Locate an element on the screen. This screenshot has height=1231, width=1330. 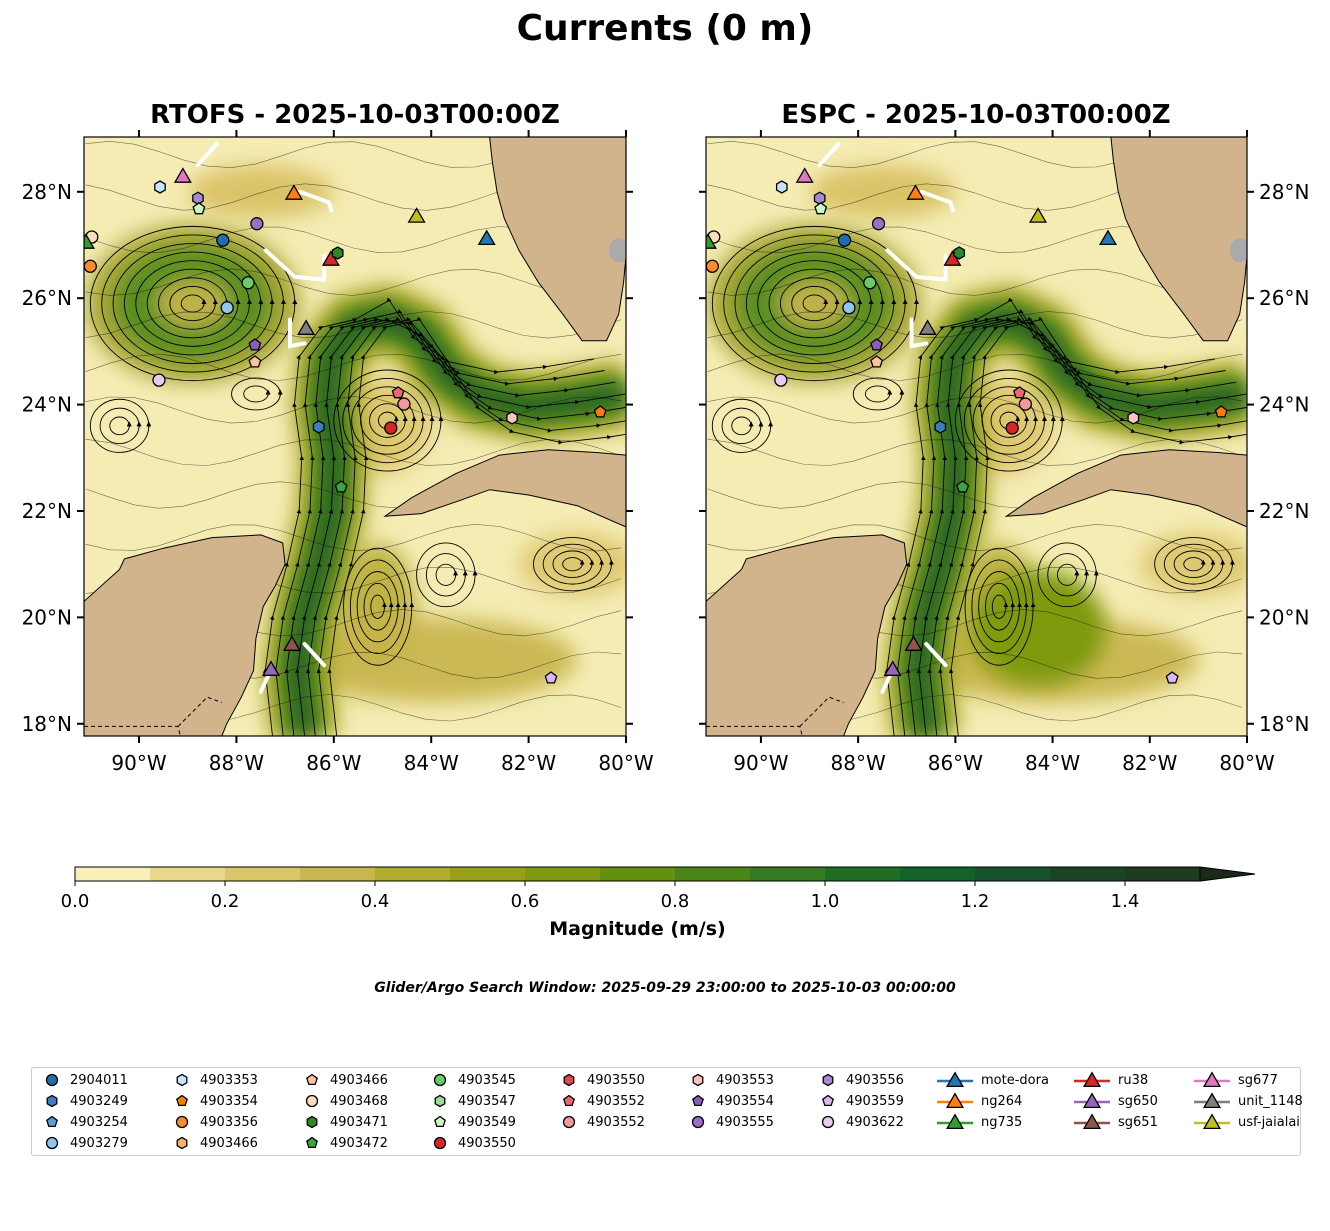
colorbar-tick-label: 0.0 is located at coordinates (75, 901).